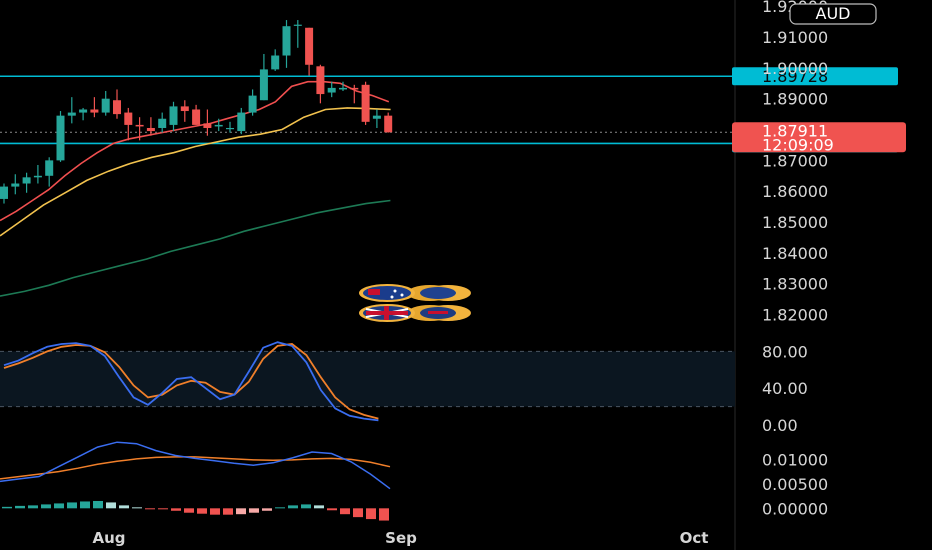 The width and height of the screenshot is (932, 550). What do you see at coordinates (795, 253) in the screenshot?
I see `price-tick-label: 1.84000` at bounding box center [795, 253].